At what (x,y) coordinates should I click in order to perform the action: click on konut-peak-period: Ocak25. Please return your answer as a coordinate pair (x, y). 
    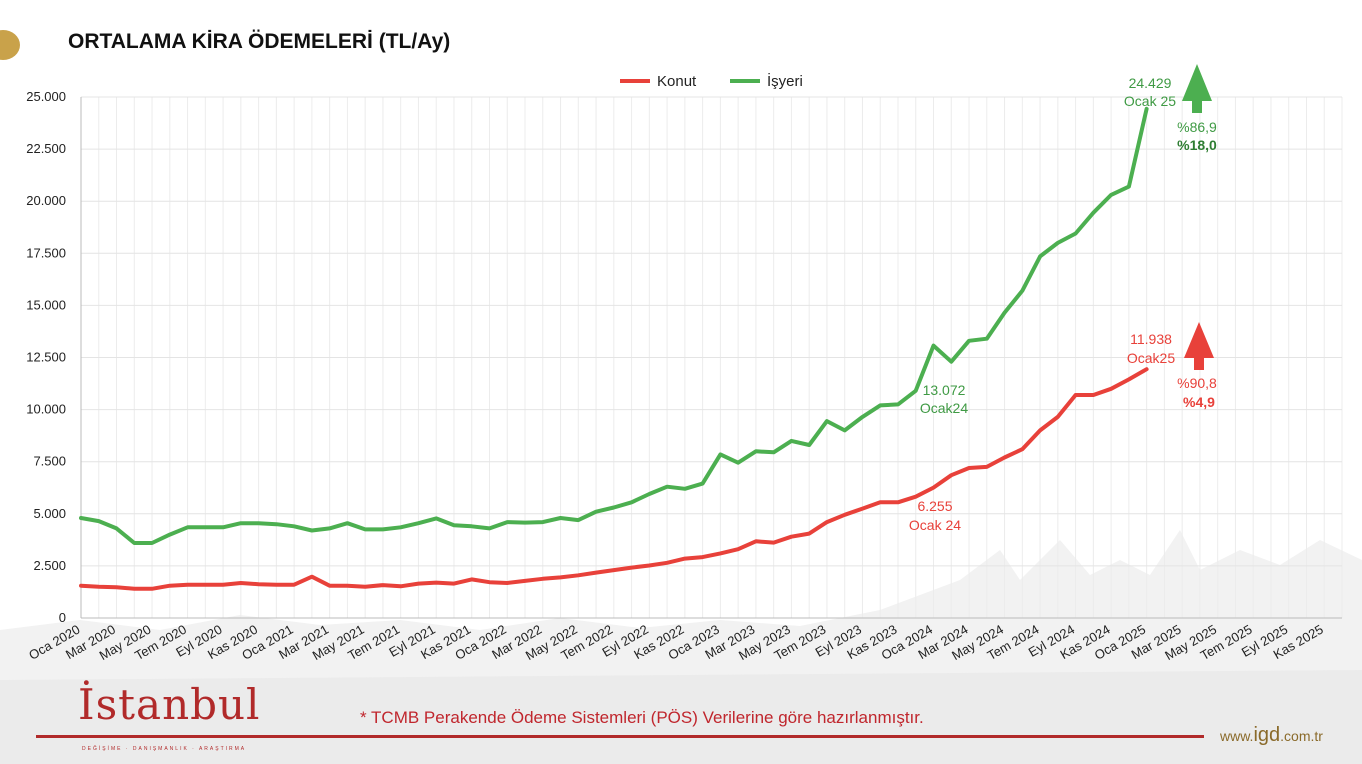
    Looking at the image, I should click on (1151, 358).